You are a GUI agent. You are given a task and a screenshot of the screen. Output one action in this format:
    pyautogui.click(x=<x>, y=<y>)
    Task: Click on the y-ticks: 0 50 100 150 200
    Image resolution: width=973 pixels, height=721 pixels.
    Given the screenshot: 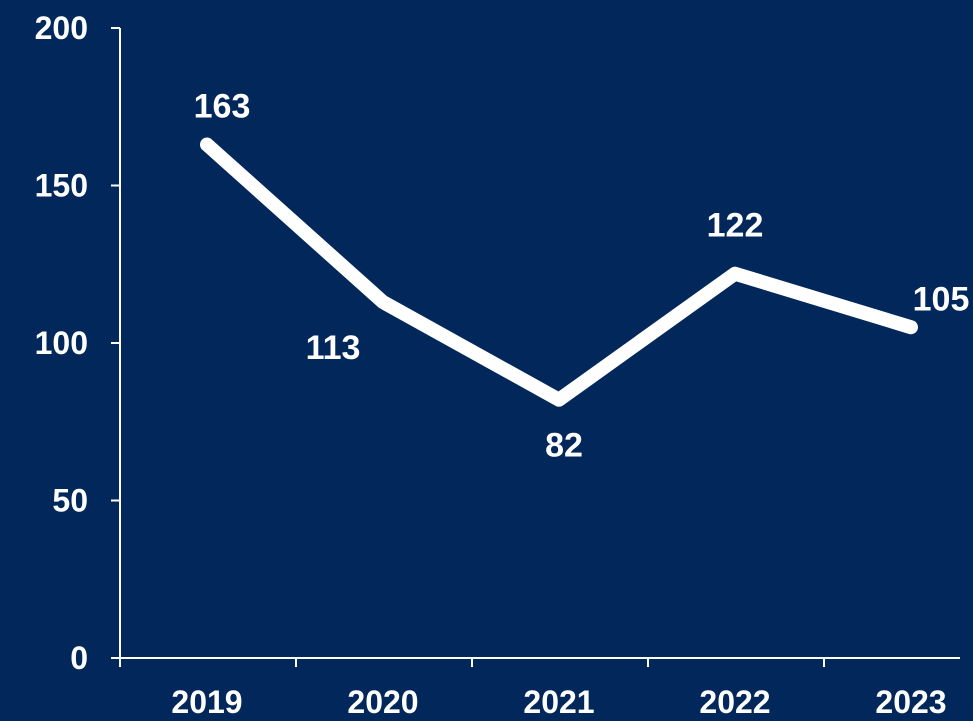 What is the action you would take?
    pyautogui.click(x=77, y=343)
    